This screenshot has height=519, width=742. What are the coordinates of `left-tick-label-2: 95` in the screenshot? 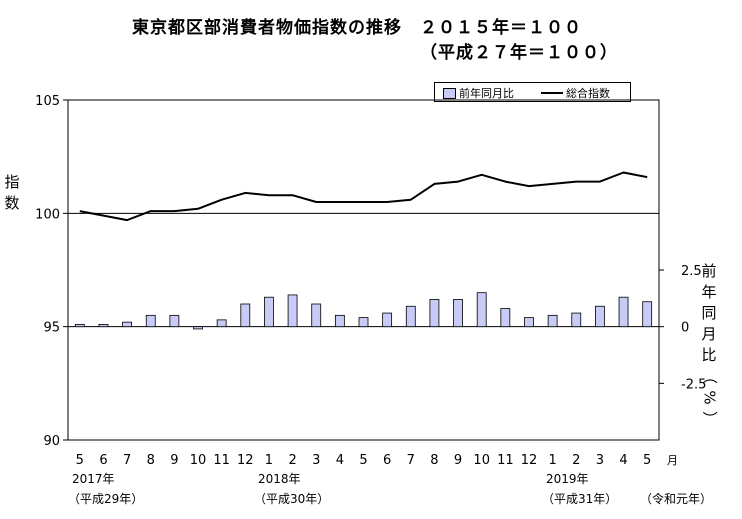 It's located at (51, 328).